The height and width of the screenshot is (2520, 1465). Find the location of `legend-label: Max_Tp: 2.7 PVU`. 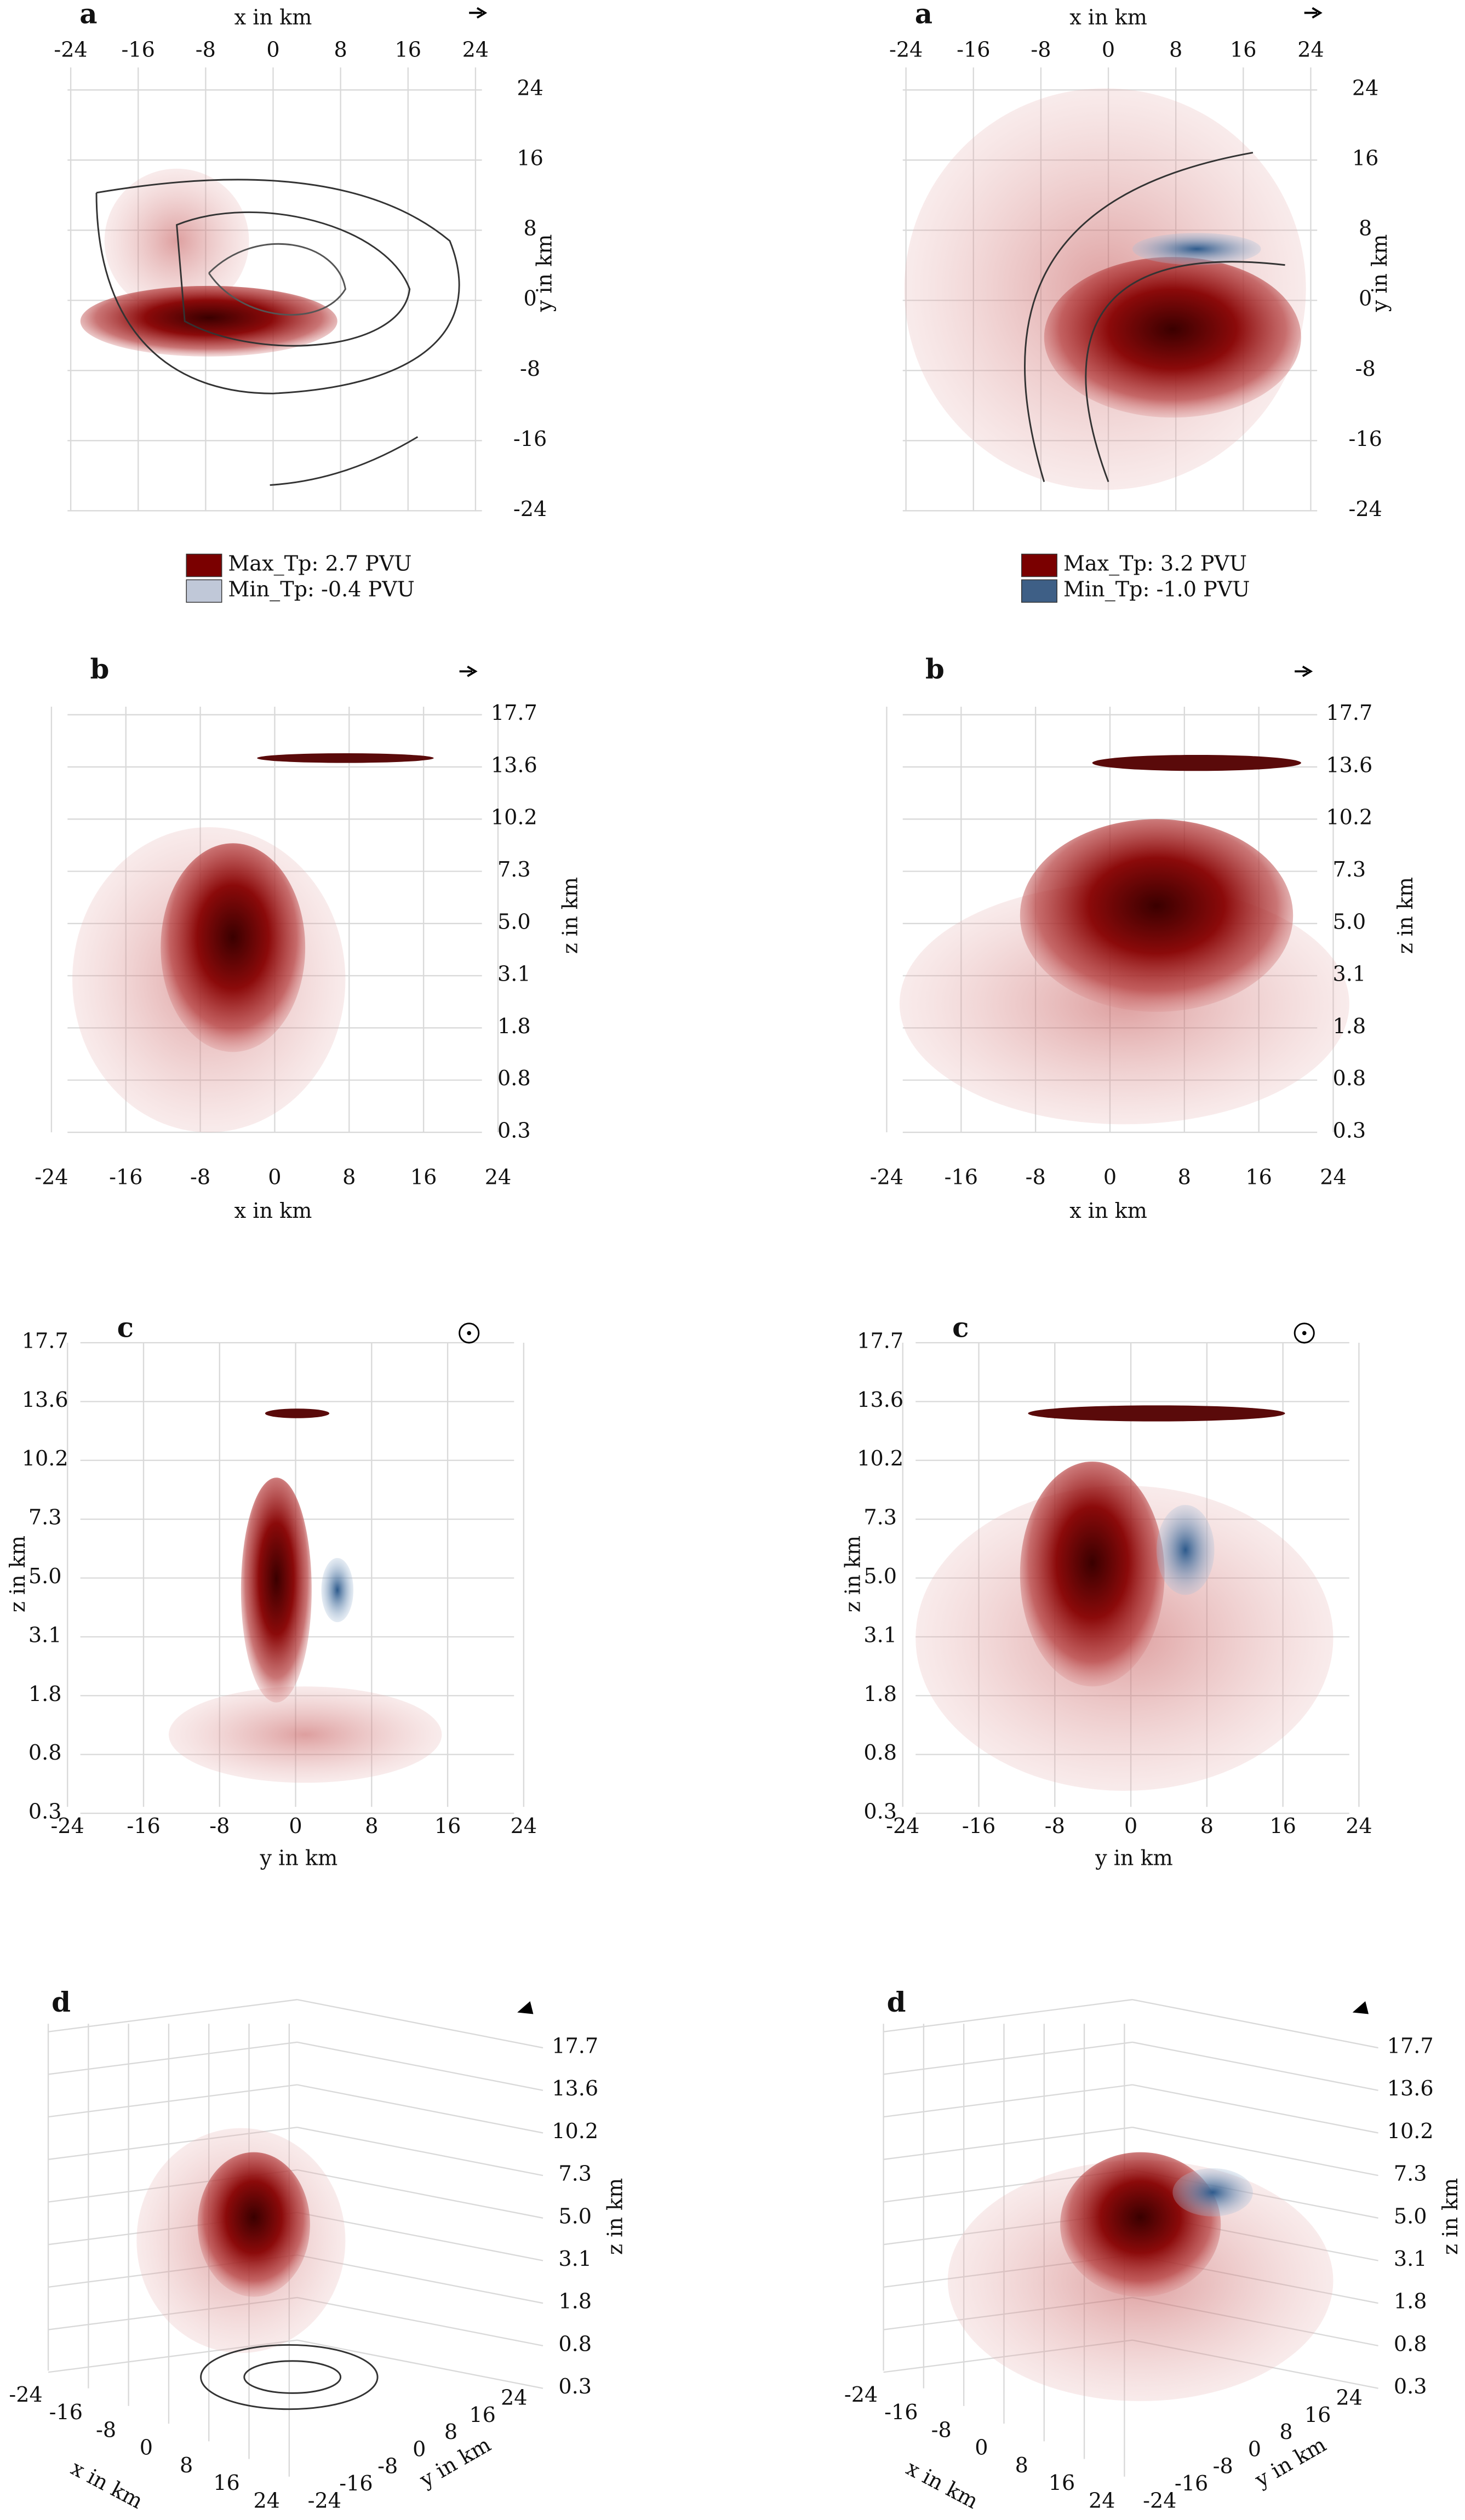

legend-label: Max_Tp: 2.7 PVU is located at coordinates (319, 563).